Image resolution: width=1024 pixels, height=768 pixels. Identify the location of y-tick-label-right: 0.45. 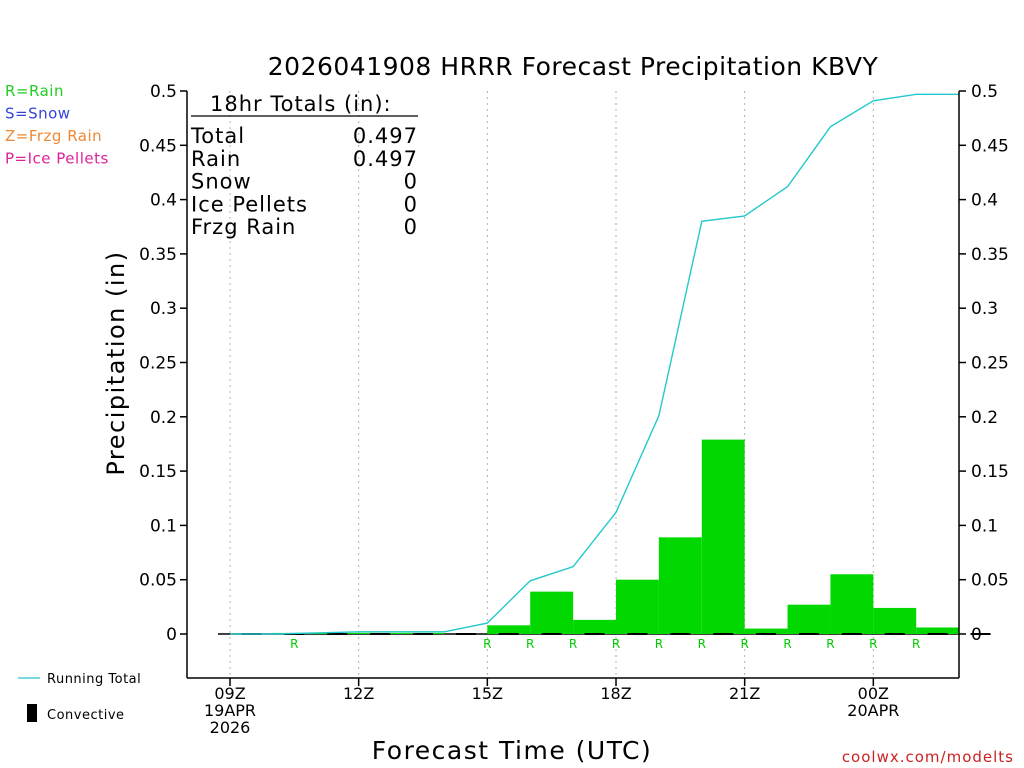
(990, 146).